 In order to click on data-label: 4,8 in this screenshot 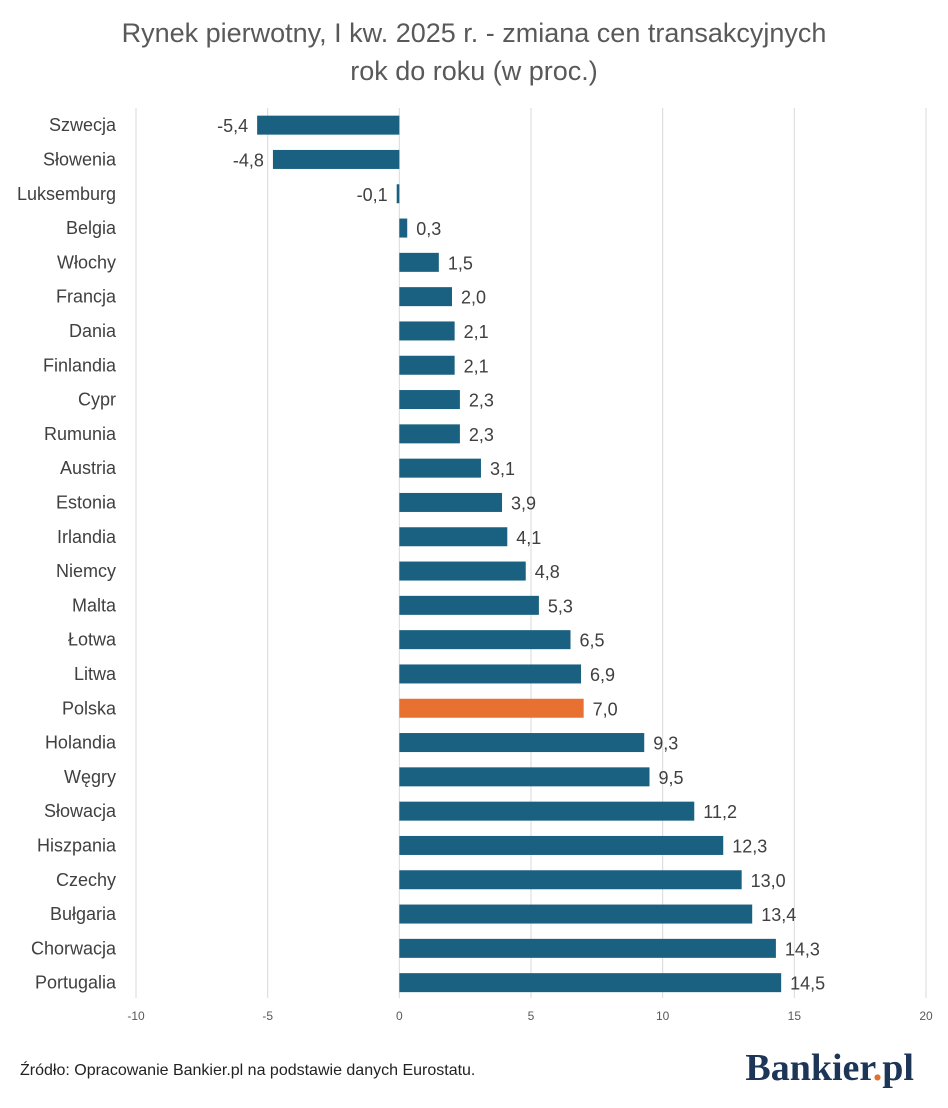, I will do `click(547, 572)`.